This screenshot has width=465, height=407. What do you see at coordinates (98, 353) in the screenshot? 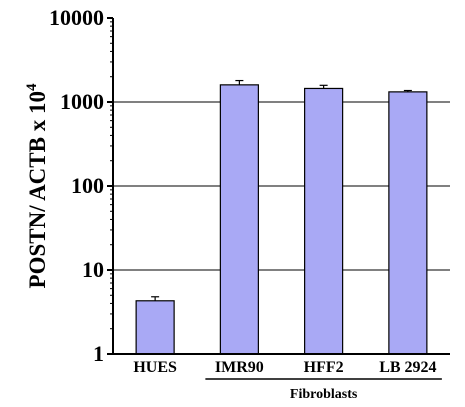
I see `y-tick-label: 1` at bounding box center [98, 353].